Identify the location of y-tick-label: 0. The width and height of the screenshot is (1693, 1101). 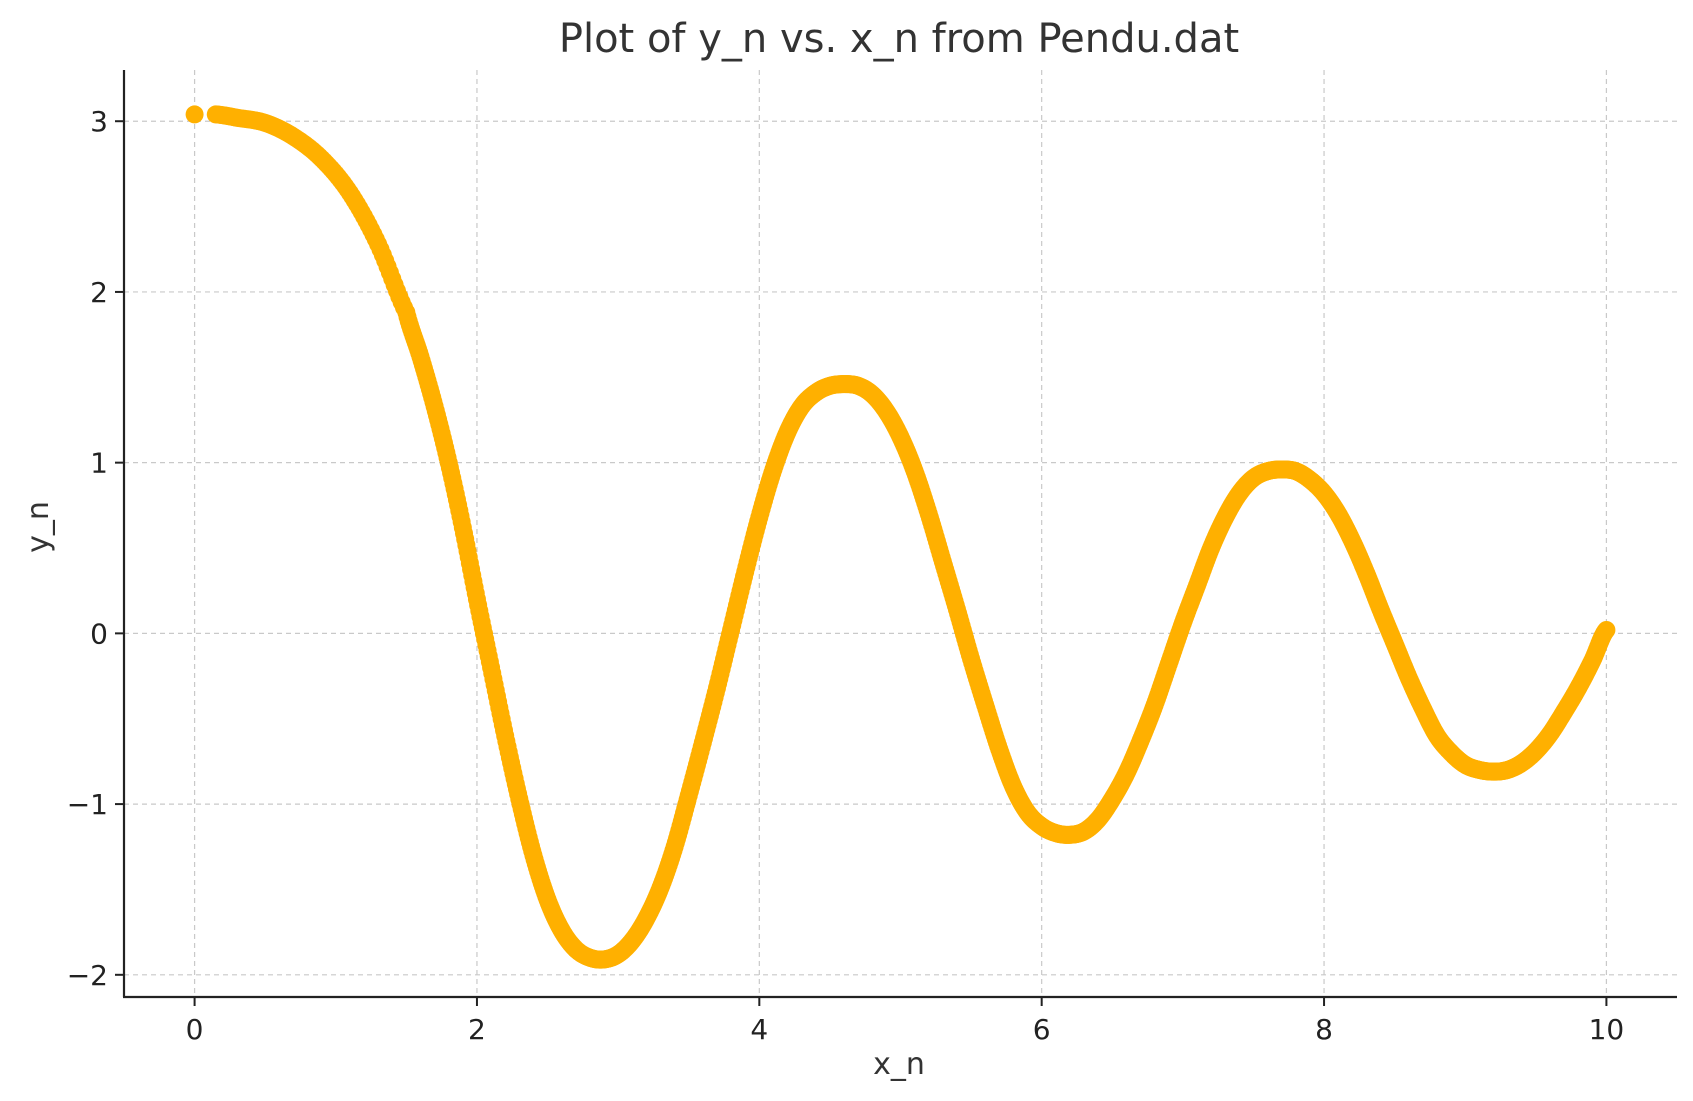
(99, 633).